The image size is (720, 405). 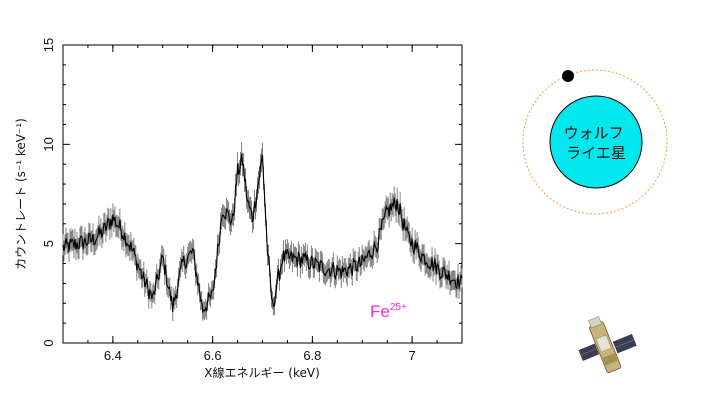 I want to click on fe-ion-charge: 25+, so click(x=398, y=307).